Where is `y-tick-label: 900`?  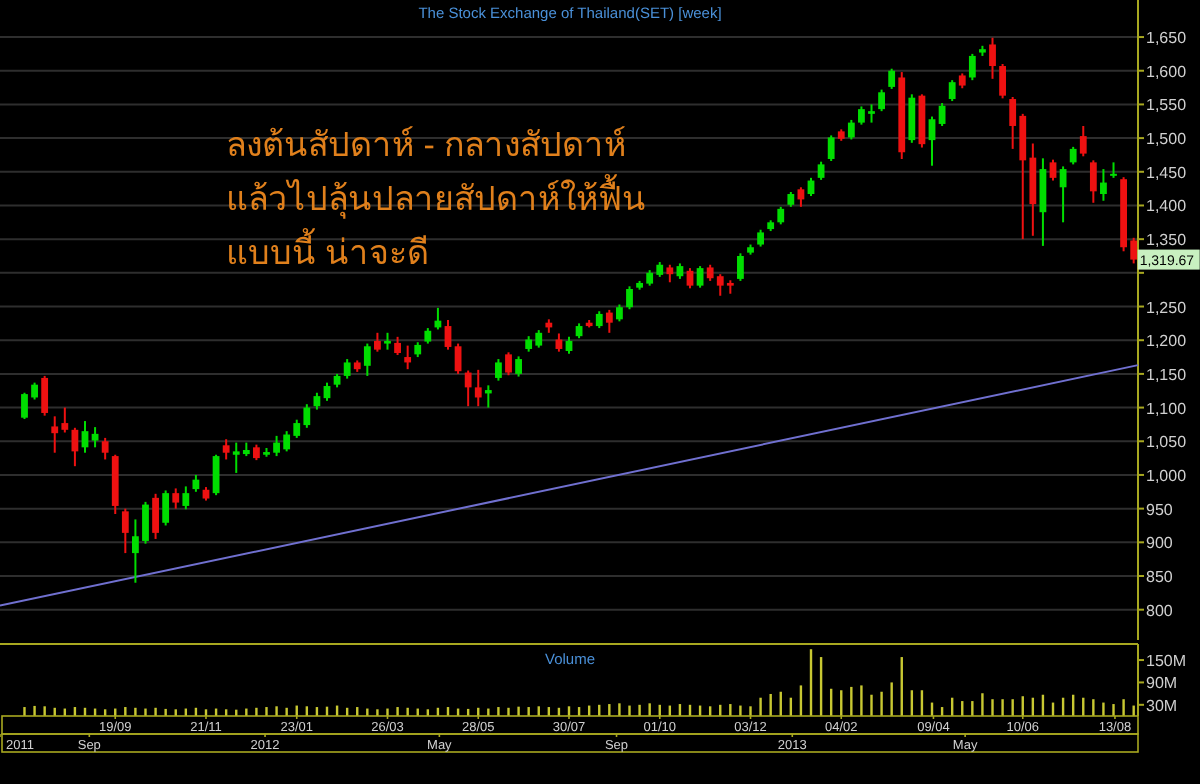 y-tick-label: 900 is located at coordinates (1160, 543).